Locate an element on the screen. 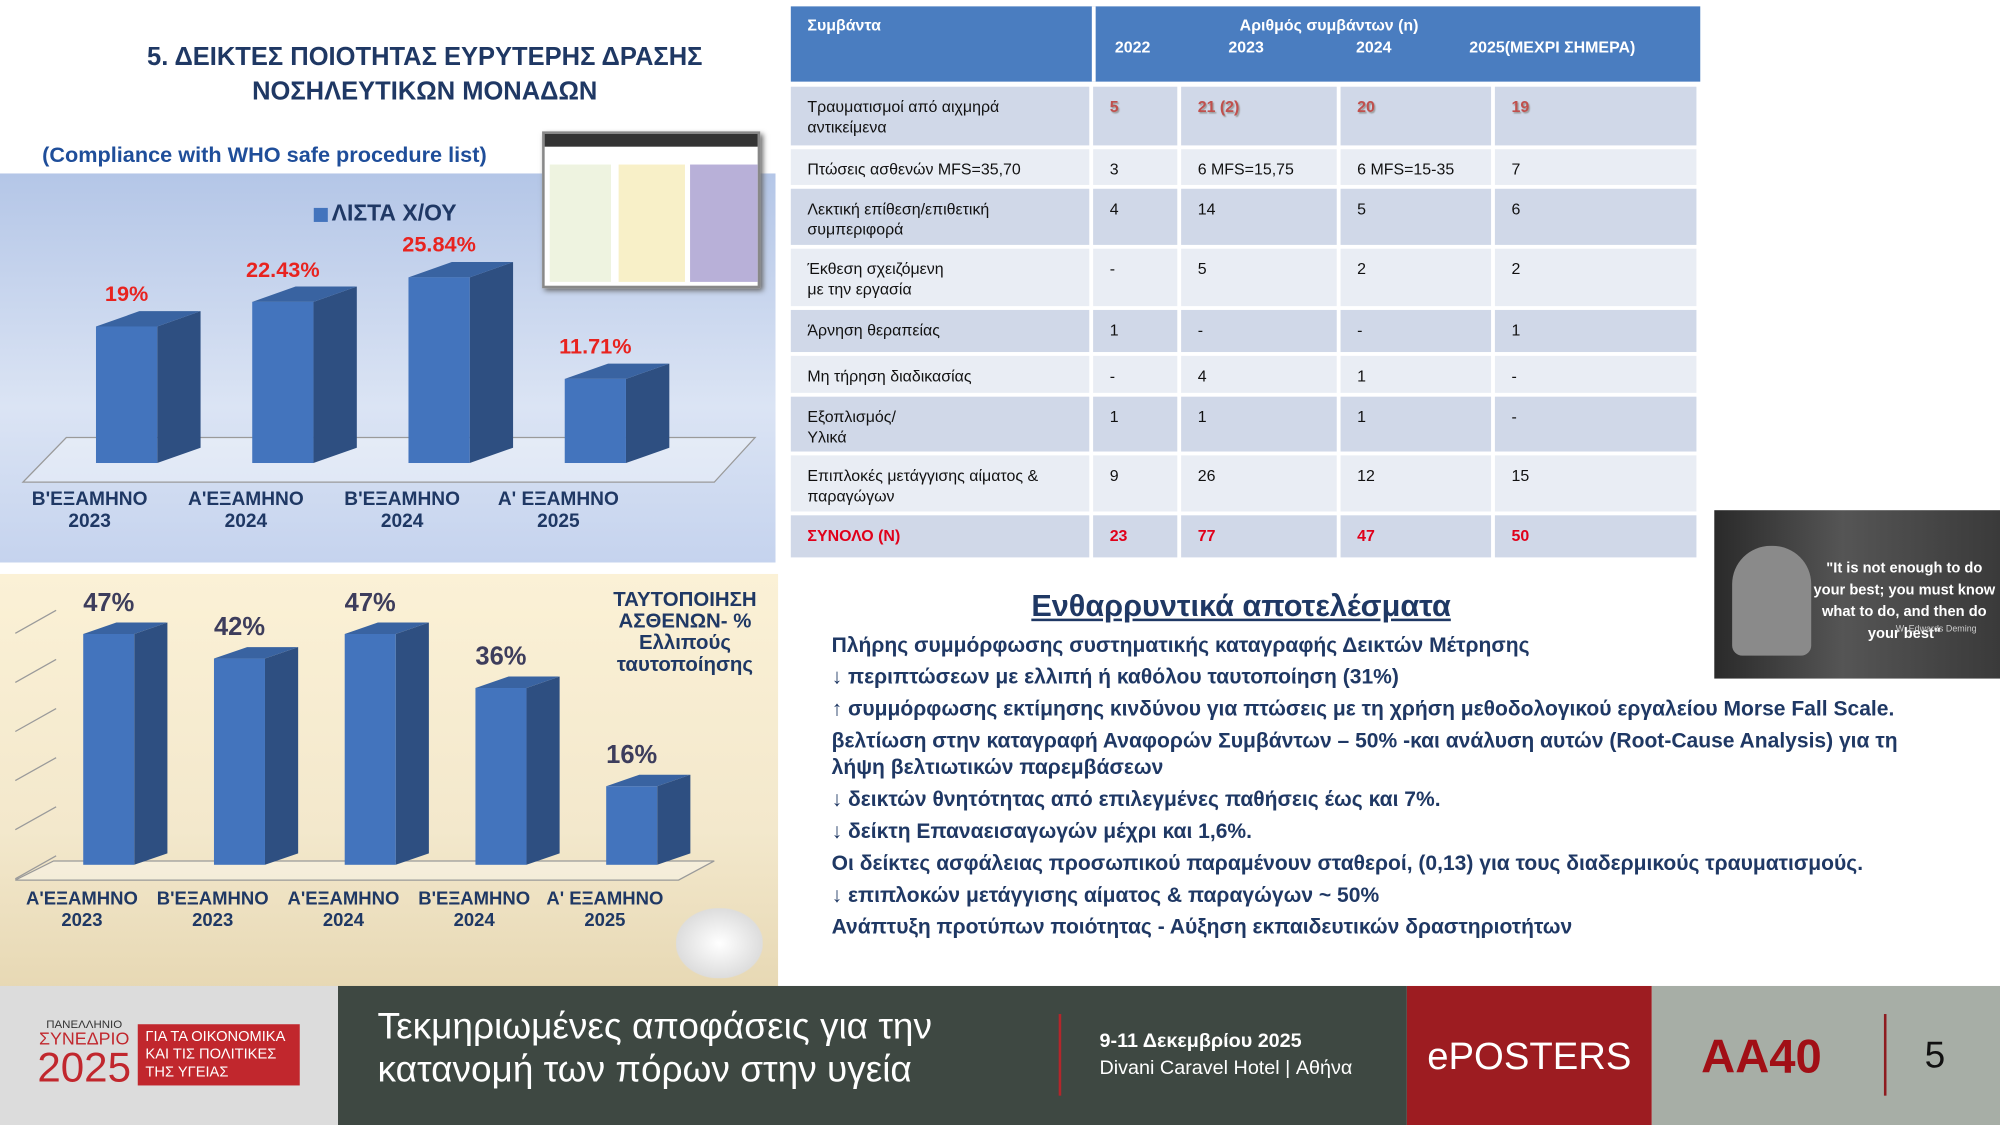 The image size is (2000, 1125). table-cell: 23 is located at coordinates (1118, 535).